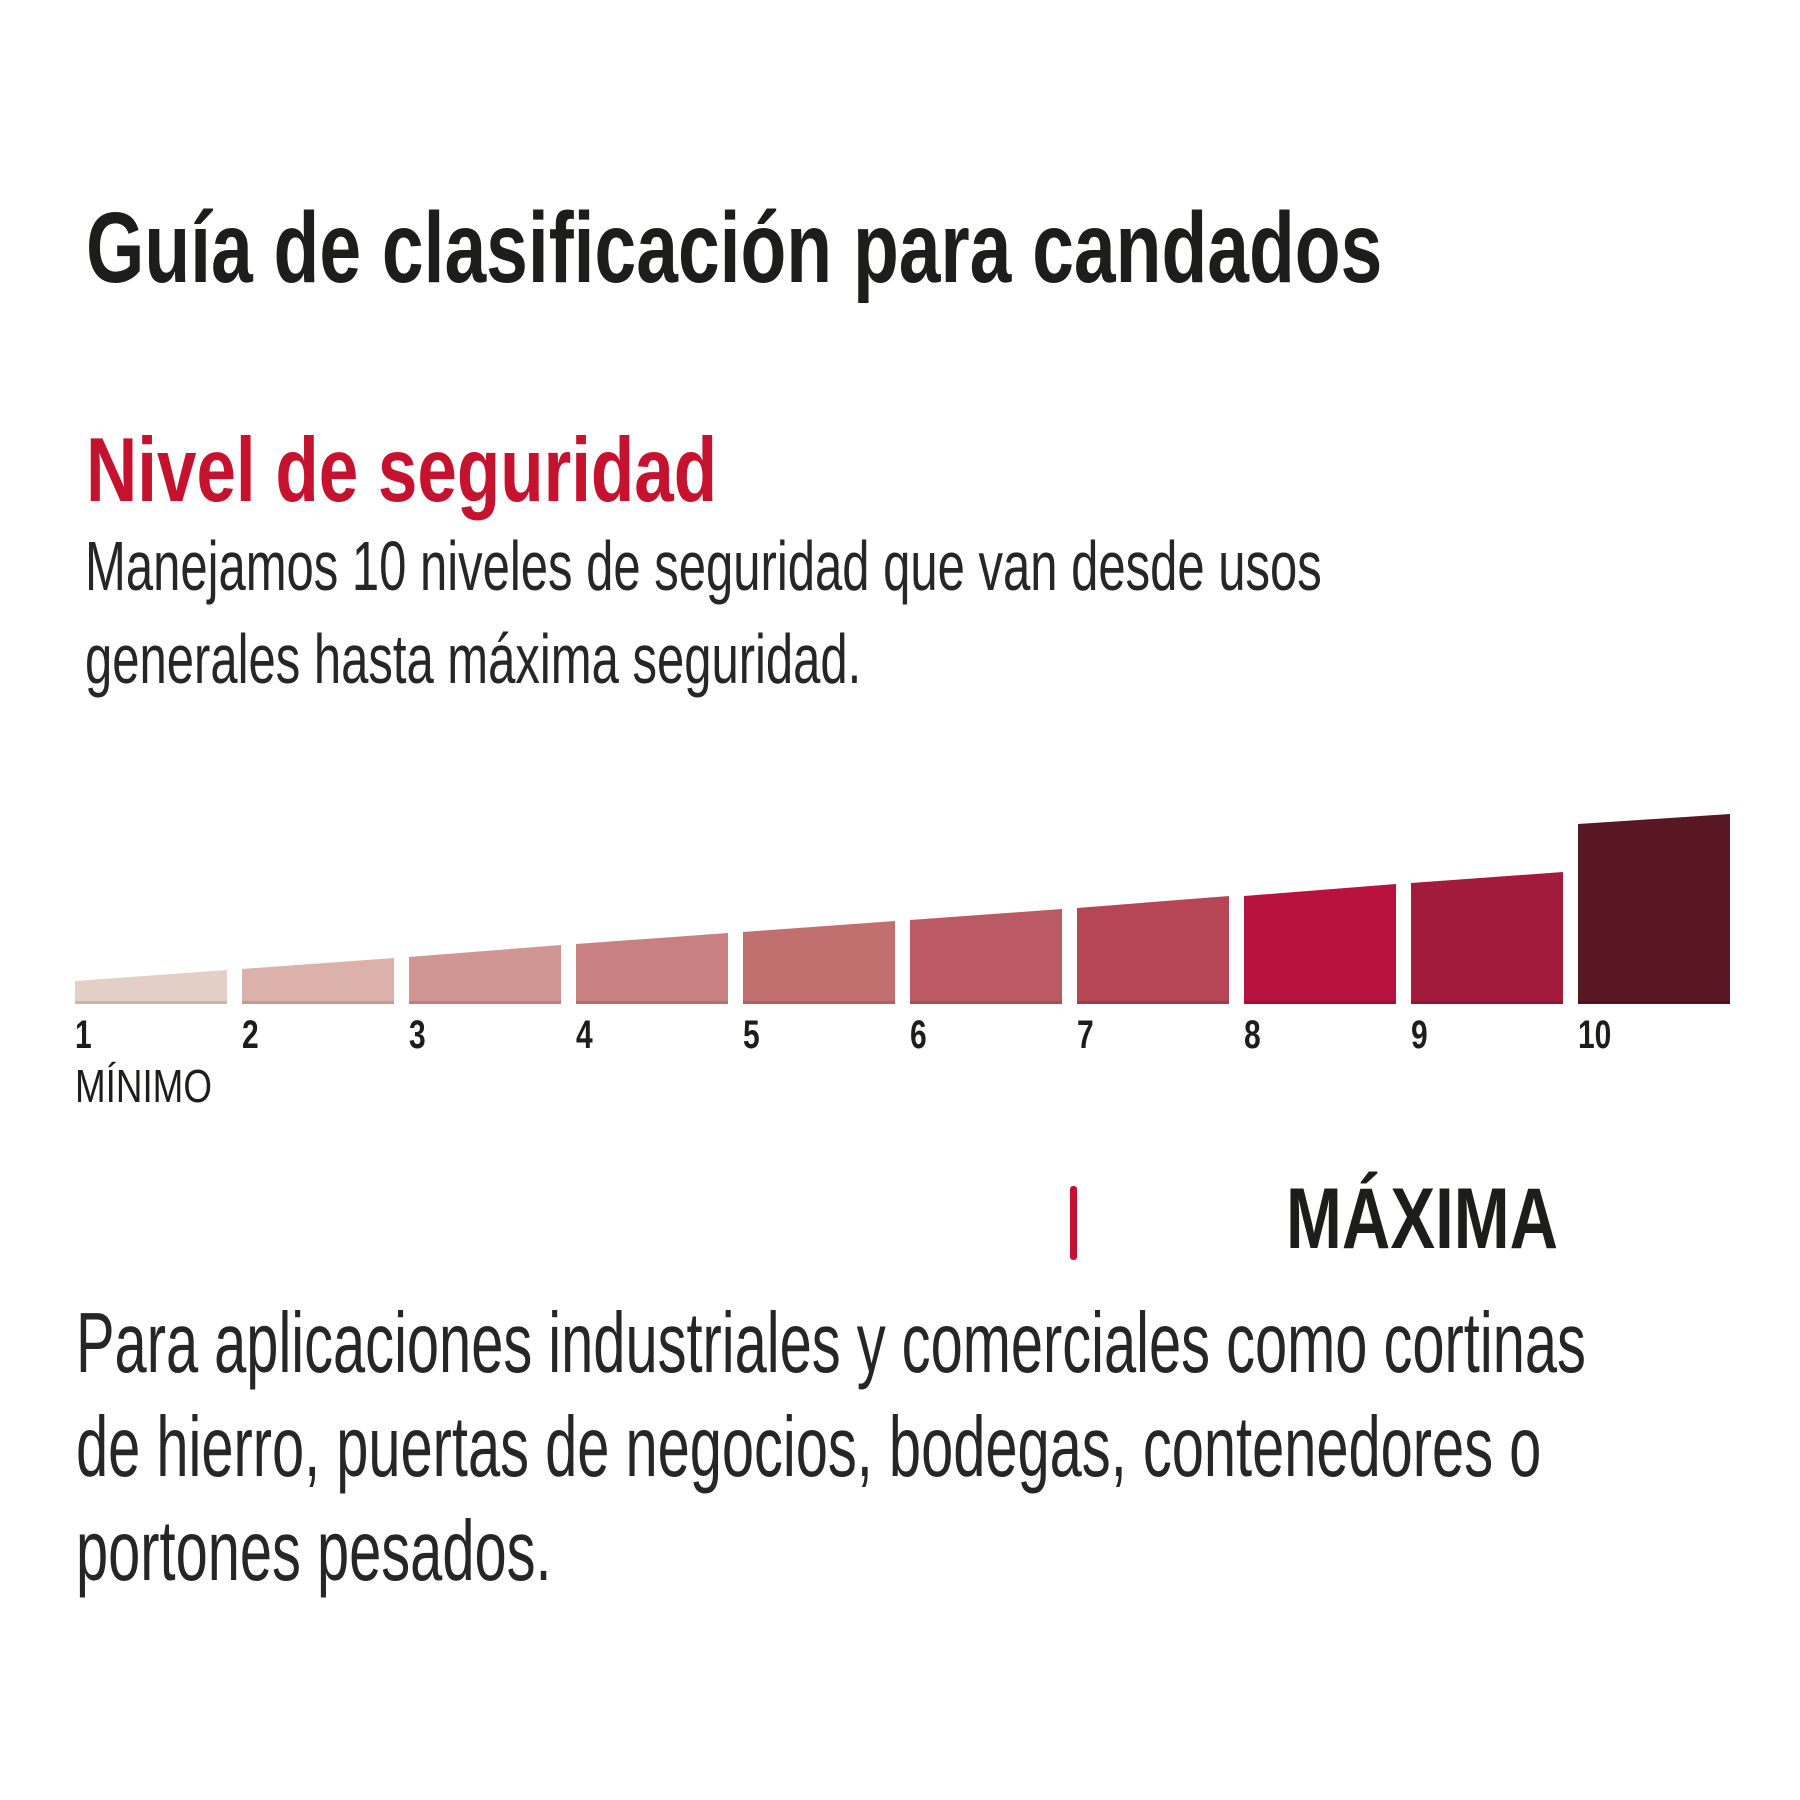  What do you see at coordinates (900, 1035) in the screenshot?
I see `chart-axis-labels: 1 2 3 4 5 6 7 8 9 10` at bounding box center [900, 1035].